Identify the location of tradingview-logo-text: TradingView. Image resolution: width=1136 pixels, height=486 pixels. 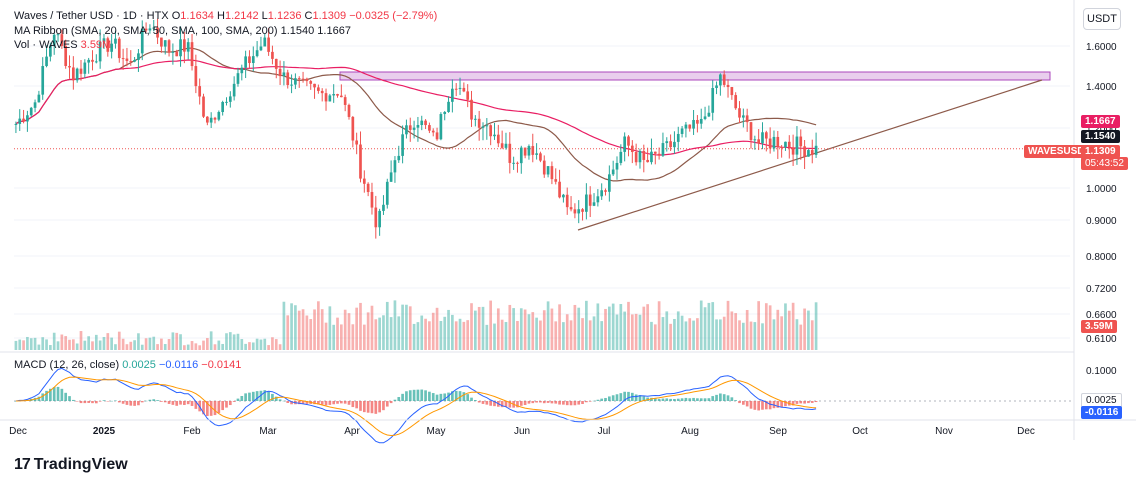
(80, 464).